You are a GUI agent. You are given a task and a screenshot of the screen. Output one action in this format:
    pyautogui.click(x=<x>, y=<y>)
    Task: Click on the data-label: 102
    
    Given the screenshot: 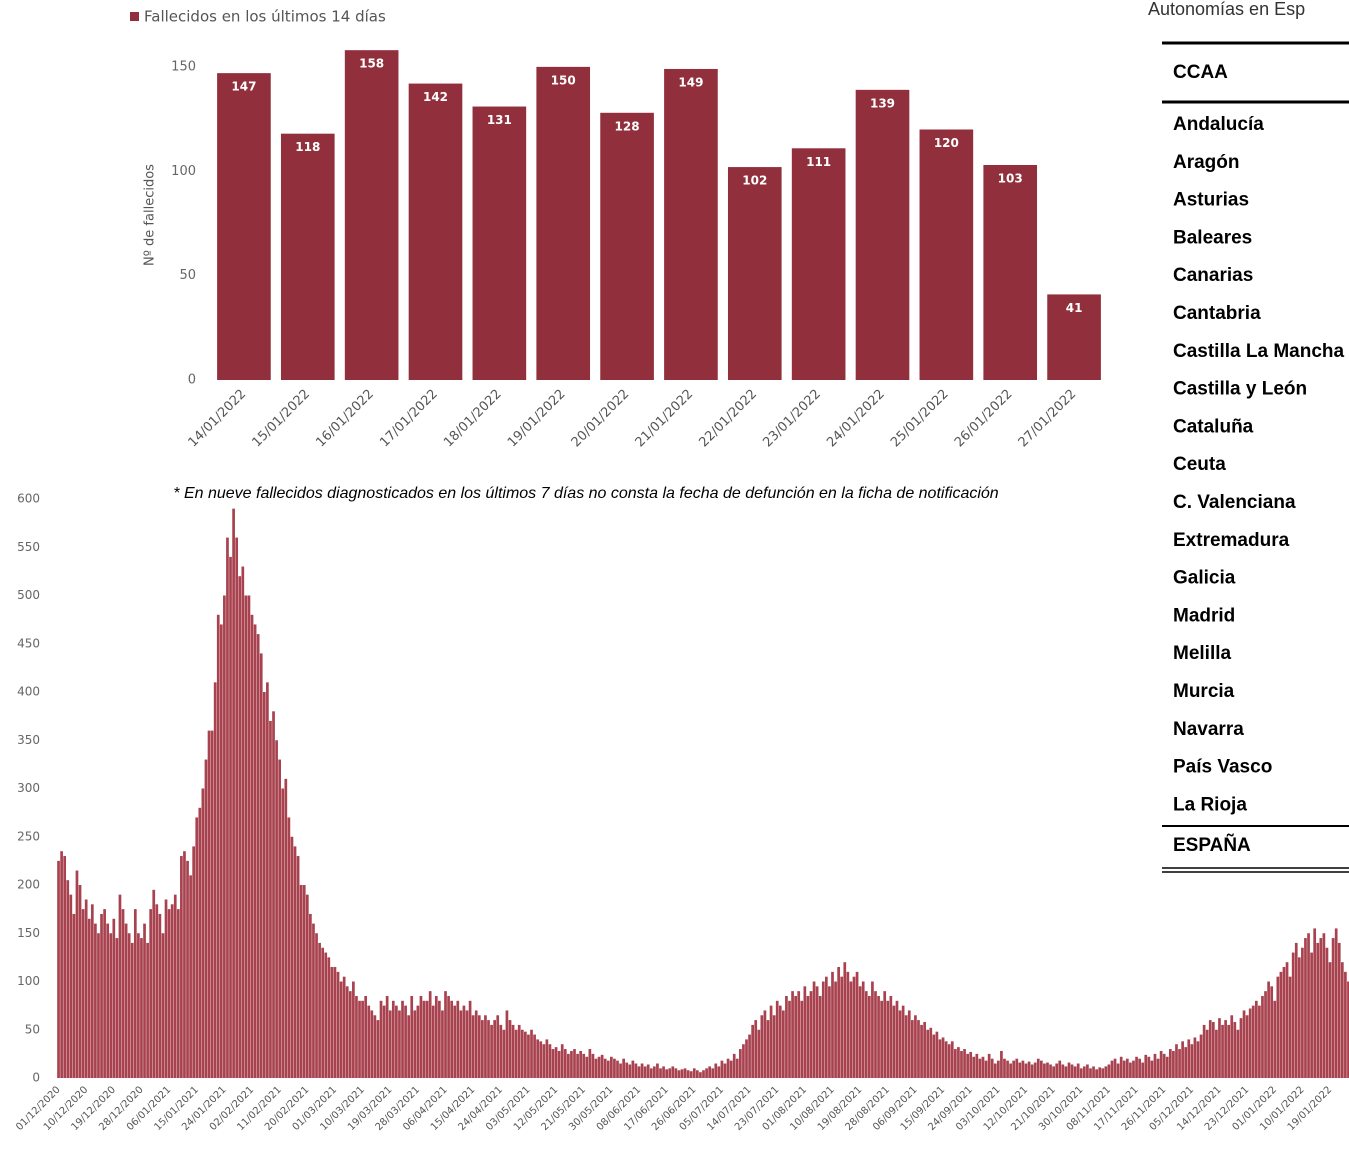 What is the action you would take?
    pyautogui.click(x=754, y=181)
    